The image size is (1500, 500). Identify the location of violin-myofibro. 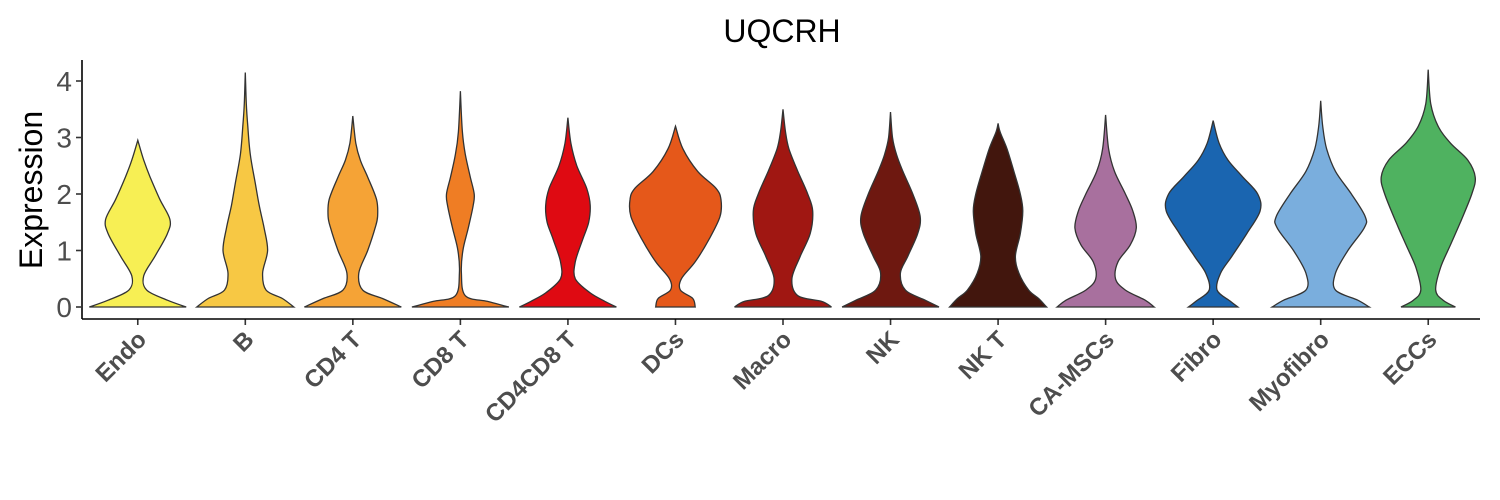
(1320, 204).